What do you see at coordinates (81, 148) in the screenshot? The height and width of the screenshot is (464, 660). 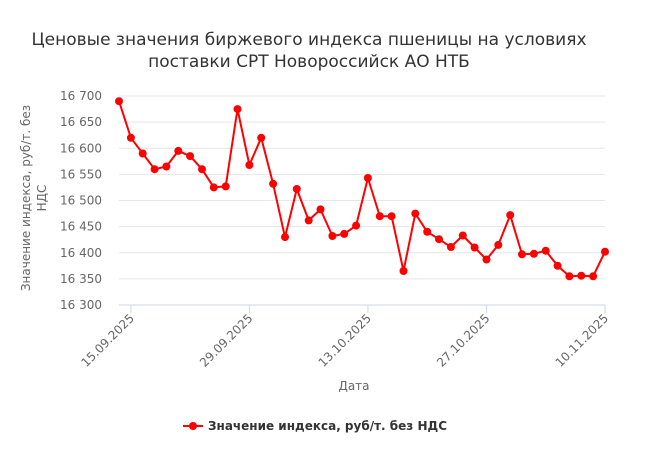 I see `y-tick-label: 16 600` at bounding box center [81, 148].